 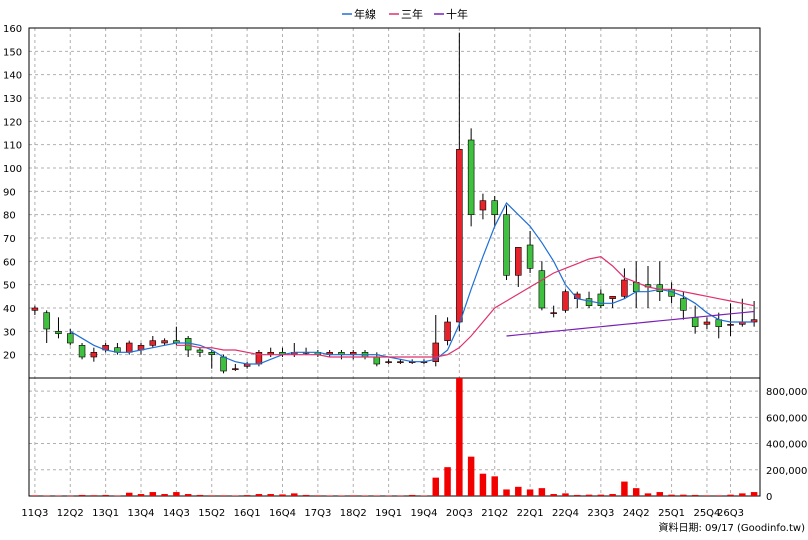 I want to click on price-tick-label: 130, so click(x=12, y=99).